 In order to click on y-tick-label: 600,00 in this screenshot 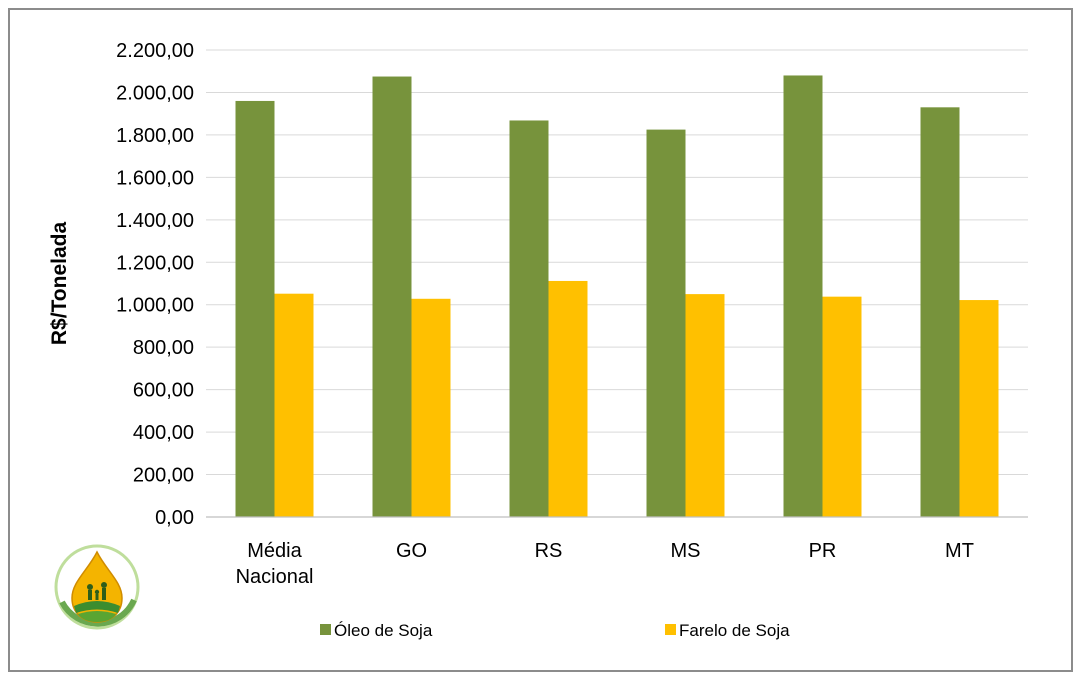, I will do `click(163, 391)`.